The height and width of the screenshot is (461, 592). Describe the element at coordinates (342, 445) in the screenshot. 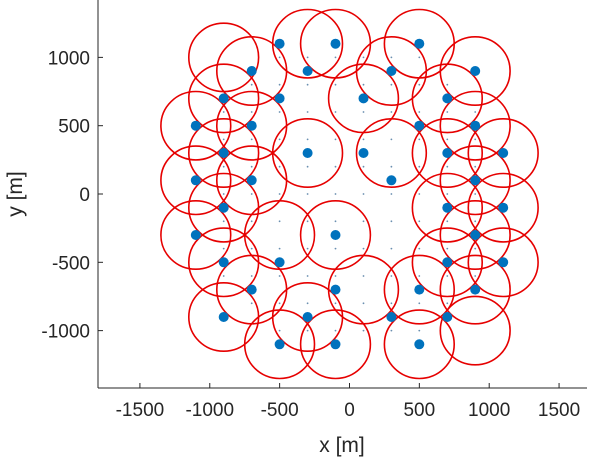

I see `x-axis-label: x [m]` at that location.